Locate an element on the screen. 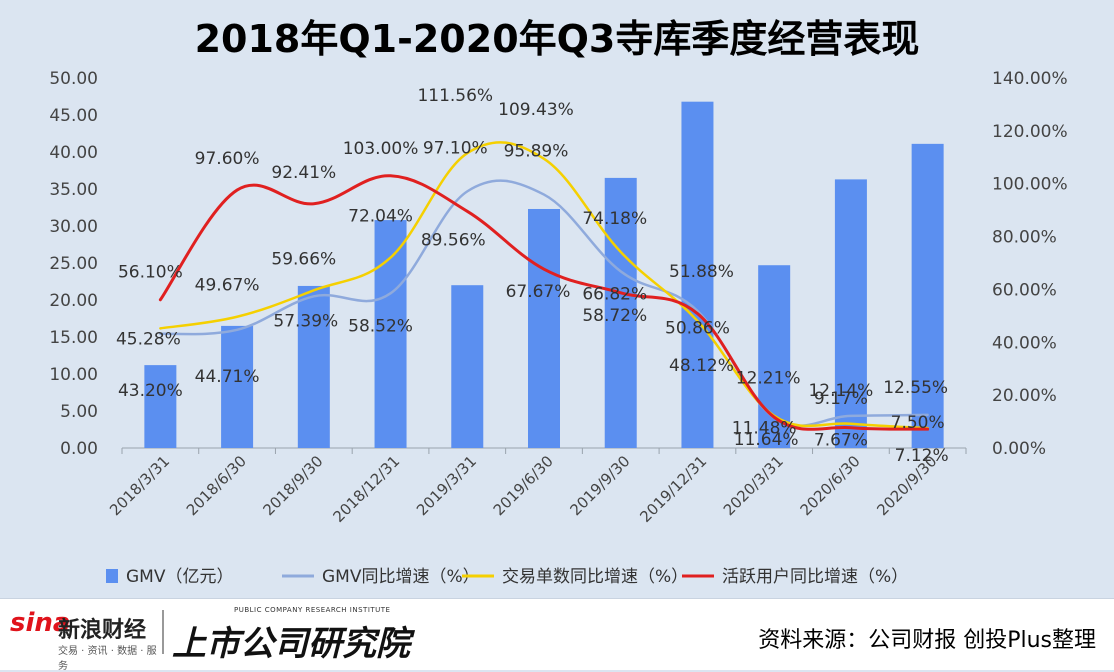 The image size is (1114, 672). orders-growth-label: 48.12% is located at coordinates (701, 366).